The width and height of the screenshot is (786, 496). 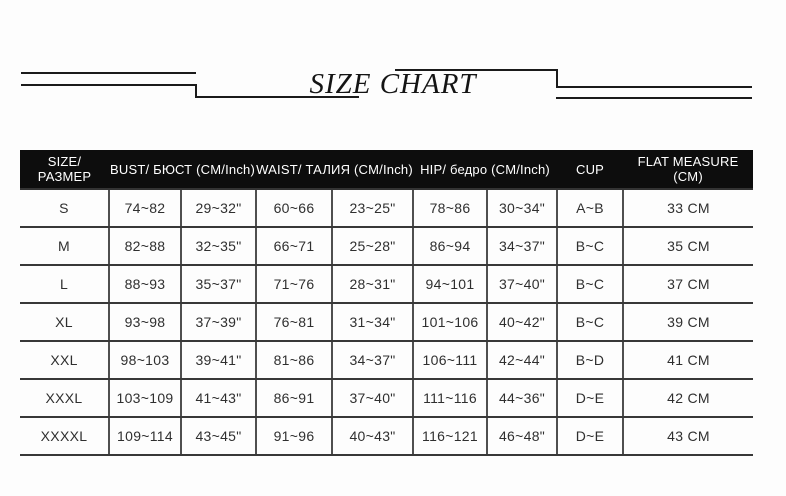 What do you see at coordinates (64, 170) in the screenshot?
I see `column-header-size: SIZE/ РАЗМЕР` at bounding box center [64, 170].